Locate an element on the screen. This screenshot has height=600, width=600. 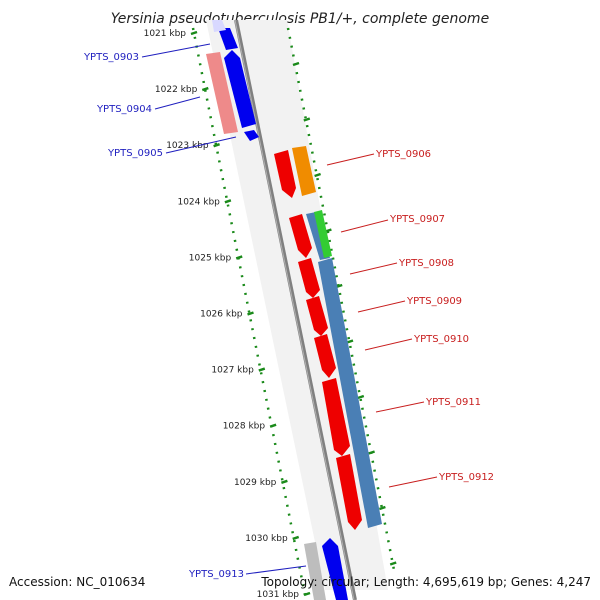
ruler-tick-label: 1029 kbp is located at coordinates (255, 483).